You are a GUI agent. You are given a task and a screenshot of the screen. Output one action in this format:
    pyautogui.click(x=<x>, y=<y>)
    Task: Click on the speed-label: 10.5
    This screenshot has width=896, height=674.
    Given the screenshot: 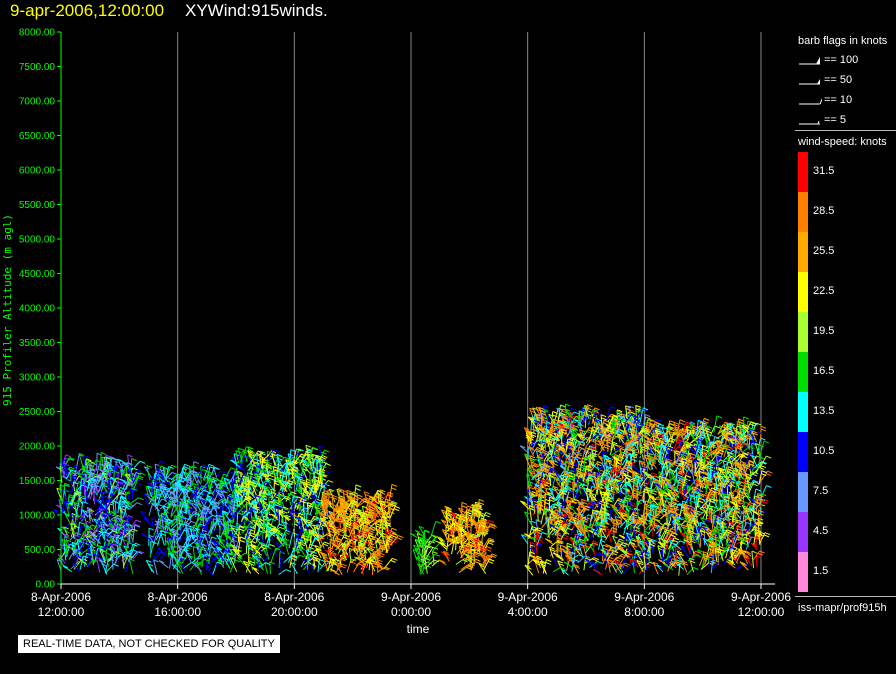 What is the action you would take?
    pyautogui.click(x=824, y=451)
    